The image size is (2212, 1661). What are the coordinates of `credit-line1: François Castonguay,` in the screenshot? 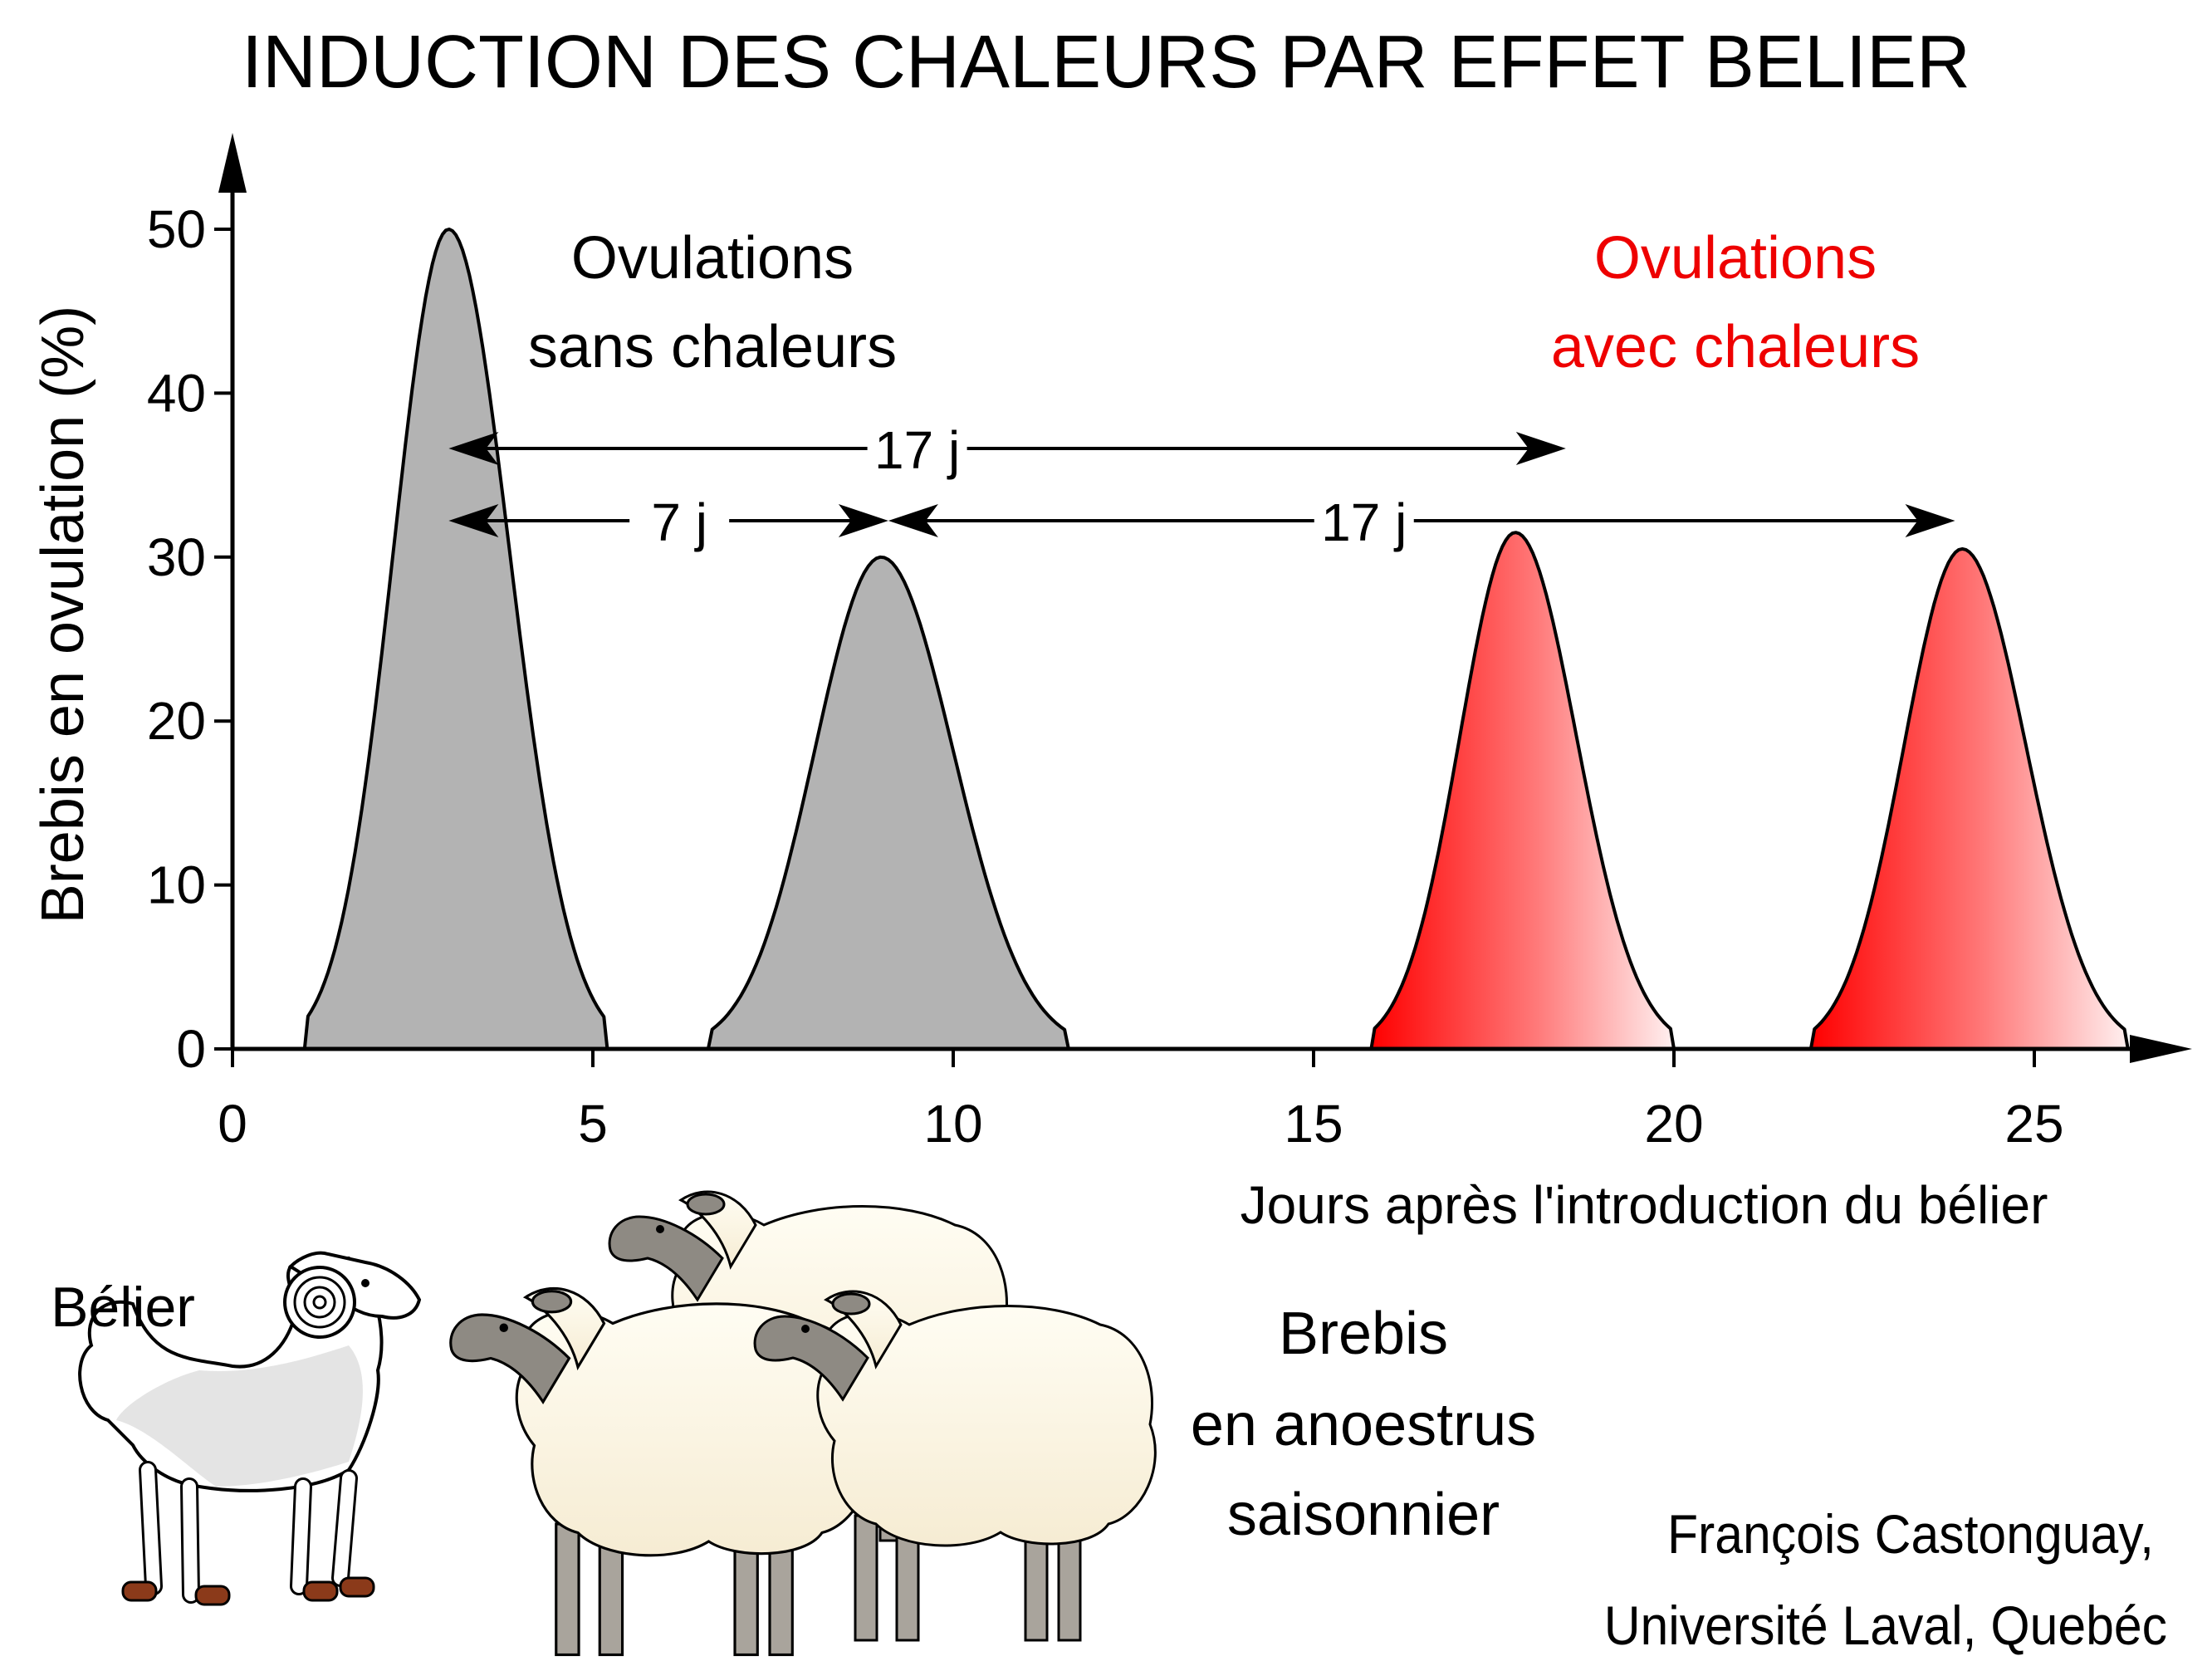 It's located at (1911, 1535).